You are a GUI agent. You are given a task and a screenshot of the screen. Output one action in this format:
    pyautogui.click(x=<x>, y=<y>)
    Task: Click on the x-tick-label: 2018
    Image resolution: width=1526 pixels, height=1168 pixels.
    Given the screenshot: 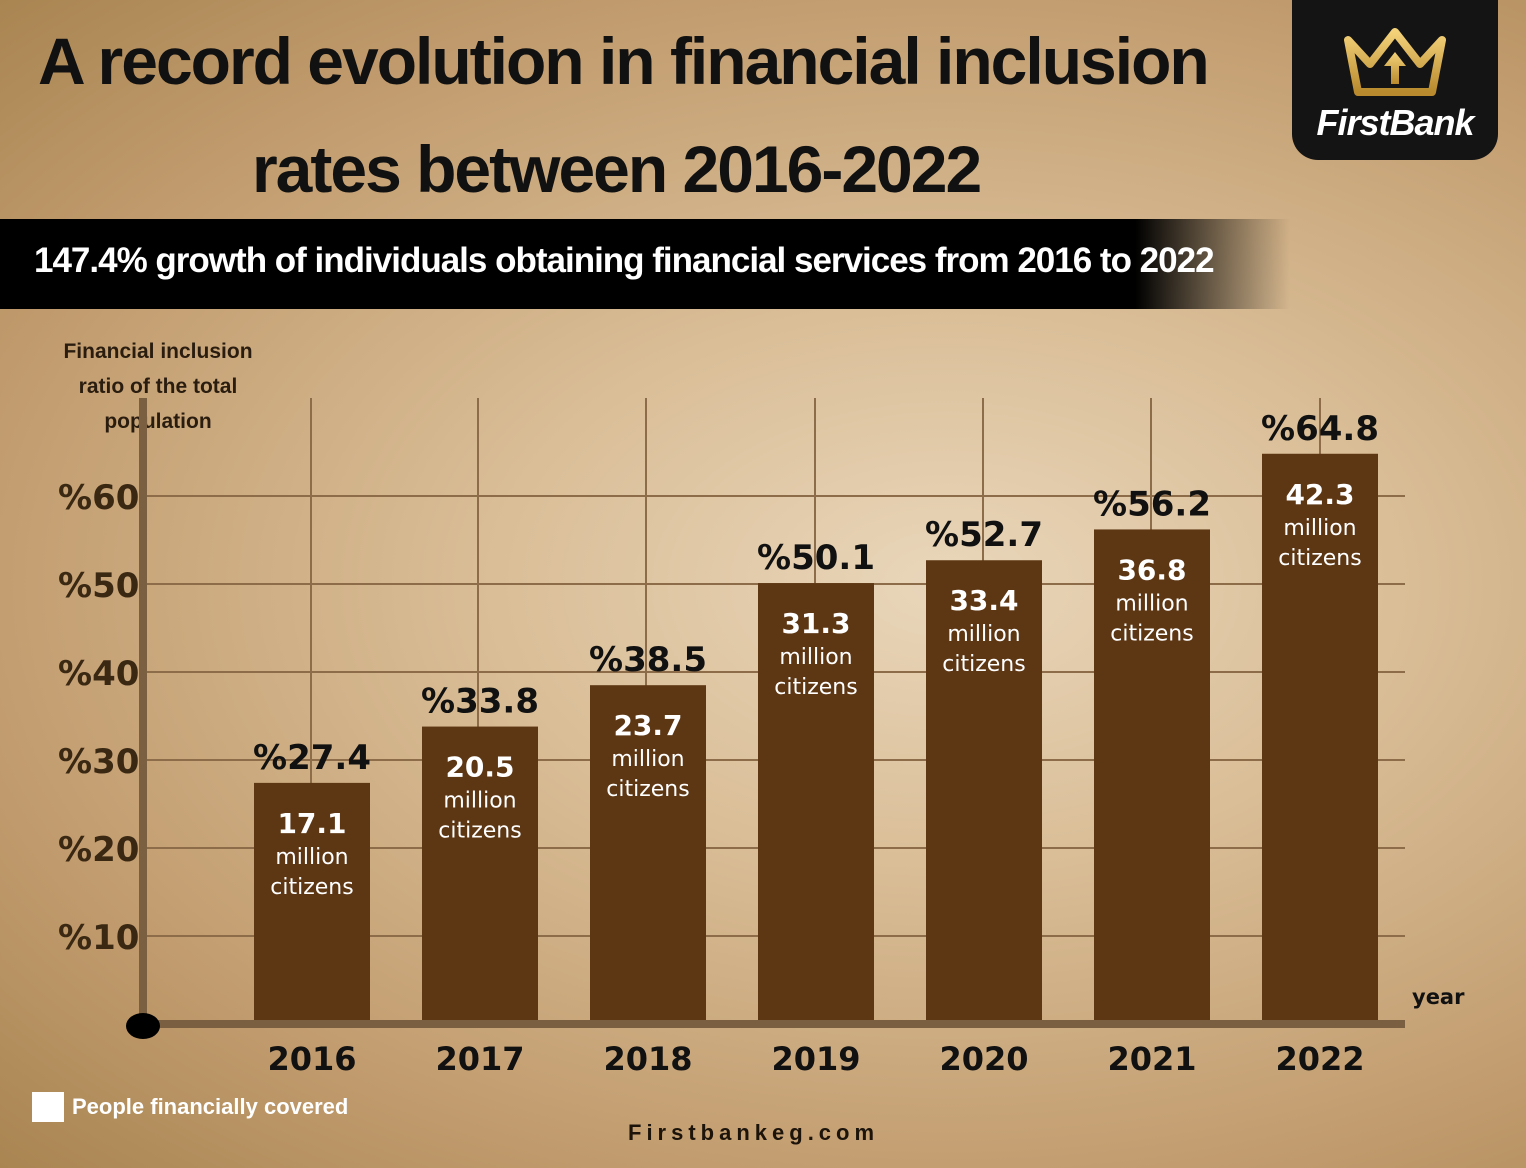 What is the action you would take?
    pyautogui.click(x=647, y=1059)
    